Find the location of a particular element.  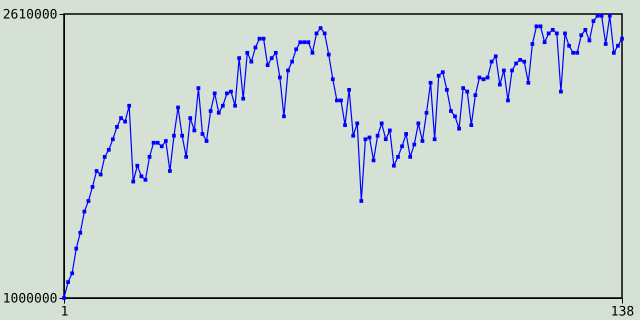

y-tick-label: 1000000 is located at coordinates (30, 299).